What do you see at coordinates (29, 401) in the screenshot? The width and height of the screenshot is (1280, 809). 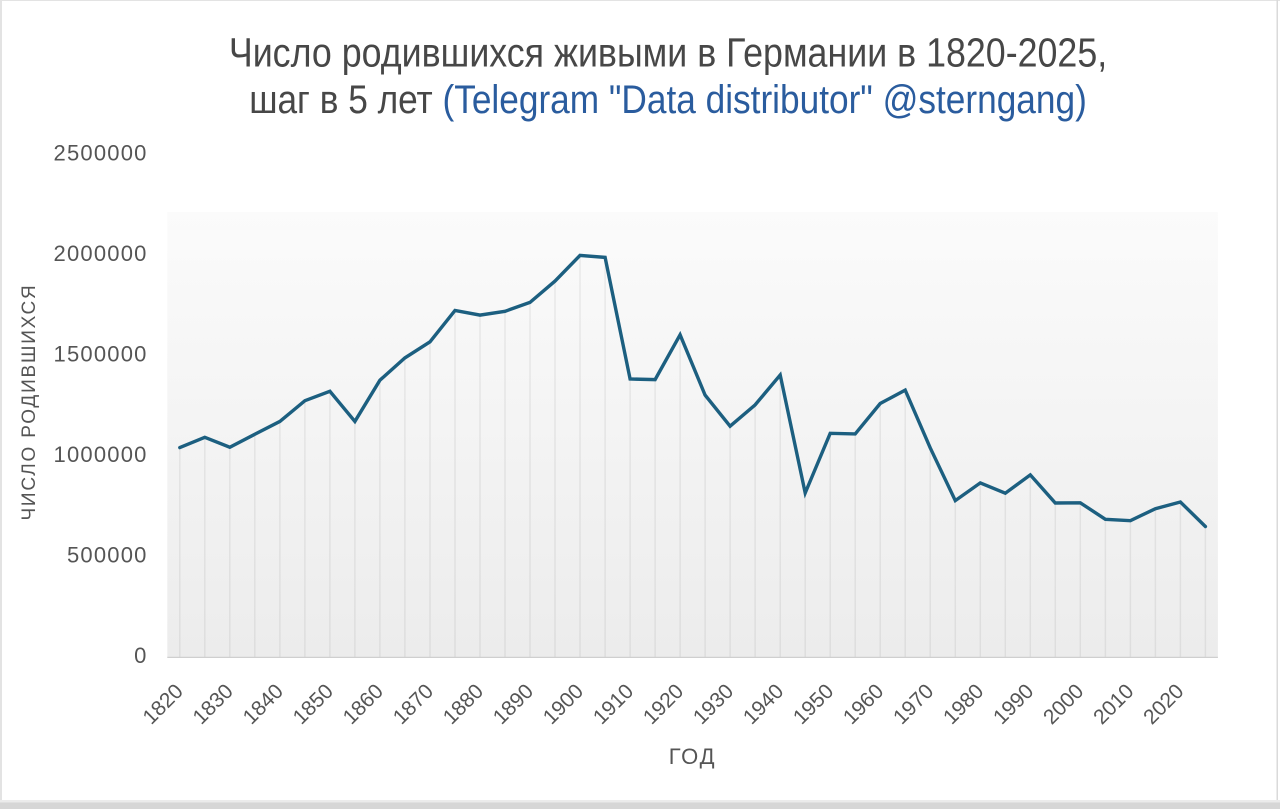 I see `svg-text: ЧИСЛО РОДИВШИХСЯ` at bounding box center [29, 401].